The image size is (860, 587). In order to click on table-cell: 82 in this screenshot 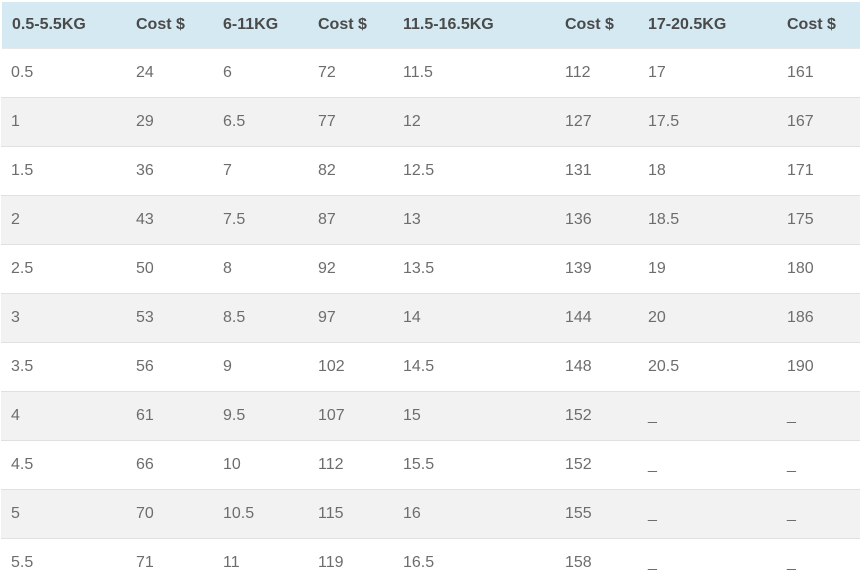, I will do `click(350, 171)`.